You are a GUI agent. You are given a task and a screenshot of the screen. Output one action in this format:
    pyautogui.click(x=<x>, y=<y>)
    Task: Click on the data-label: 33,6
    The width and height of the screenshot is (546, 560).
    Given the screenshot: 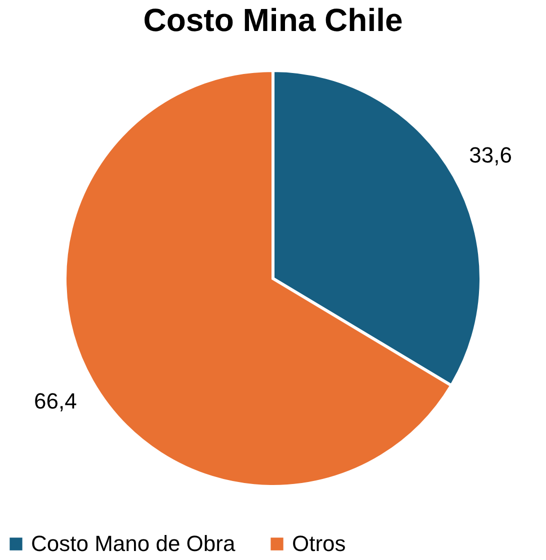 What is the action you would take?
    pyautogui.click(x=490, y=155)
    